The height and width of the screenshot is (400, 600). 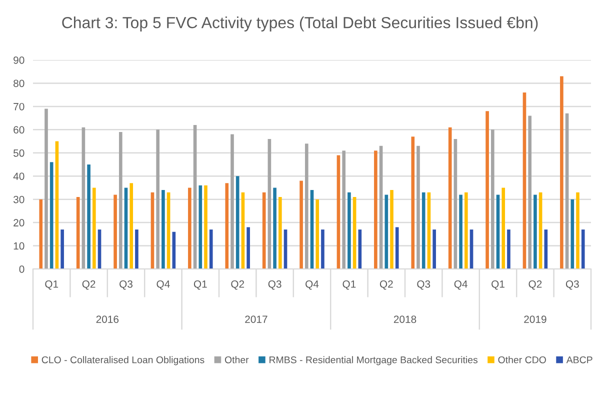 I want to click on y-tick-label: 70, so click(x=19, y=106).